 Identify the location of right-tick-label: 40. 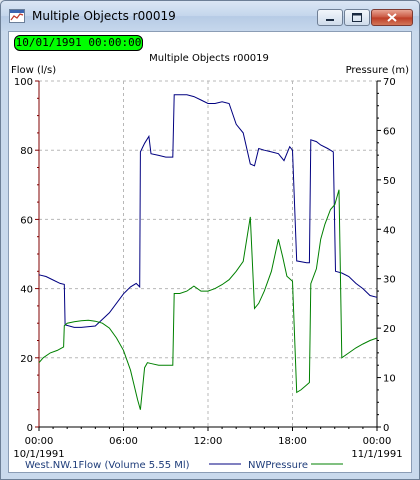
(389, 230).